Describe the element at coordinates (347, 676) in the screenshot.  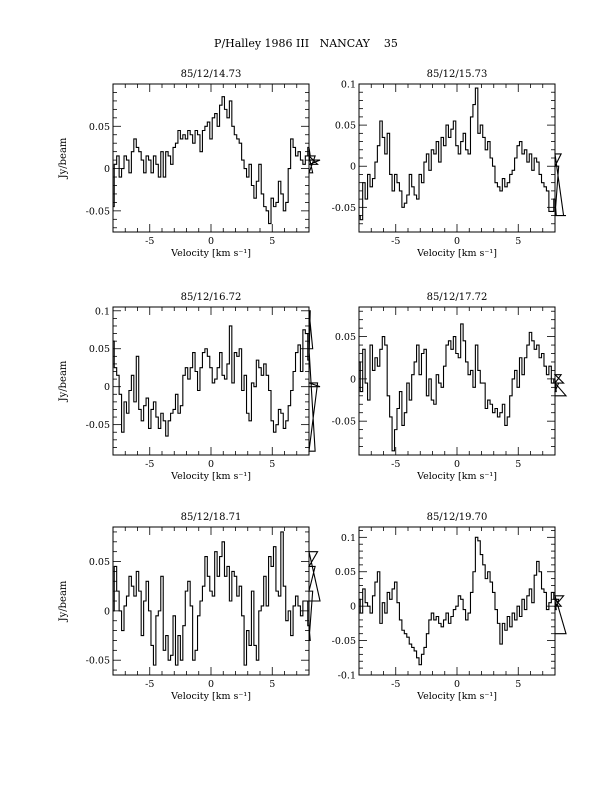
I see `y-tick-label: -0.1` at that location.